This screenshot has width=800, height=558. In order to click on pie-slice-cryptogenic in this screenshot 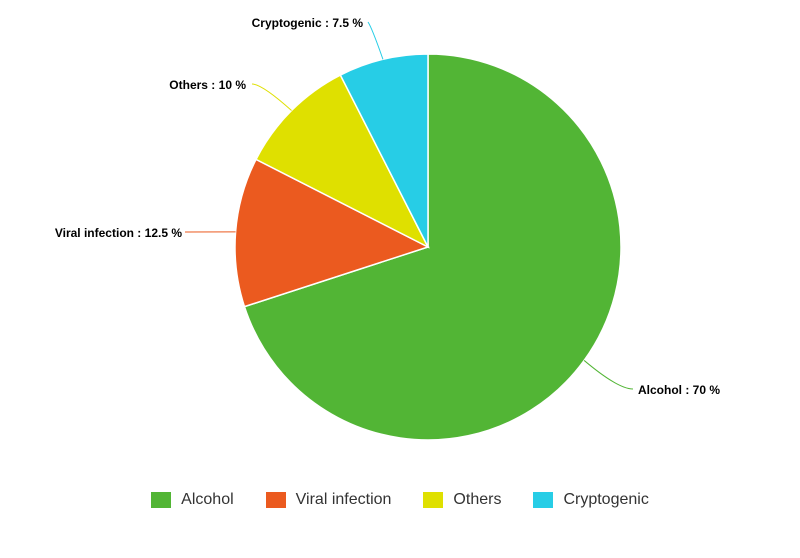, I will do `click(384, 150)`.